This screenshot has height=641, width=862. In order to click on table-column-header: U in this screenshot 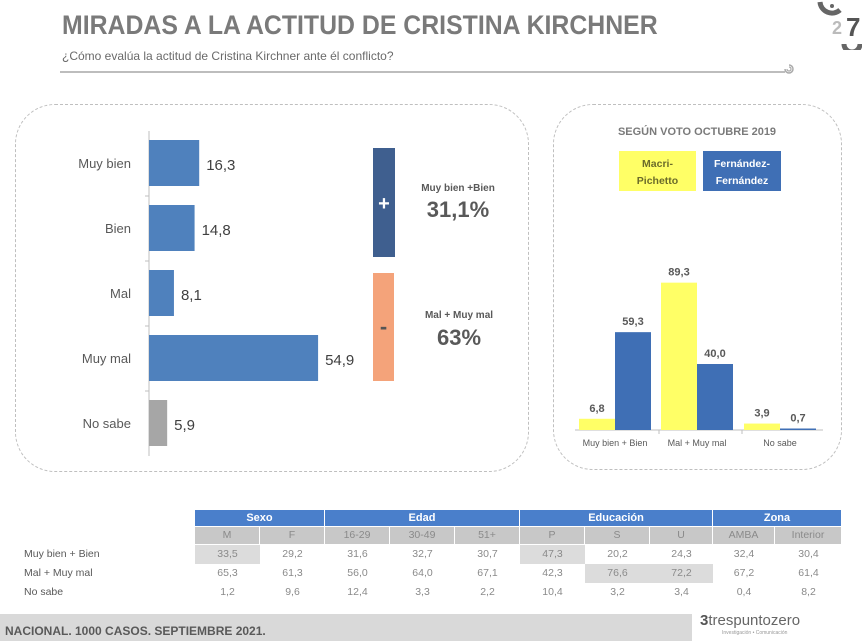, I will do `click(681, 535)`.